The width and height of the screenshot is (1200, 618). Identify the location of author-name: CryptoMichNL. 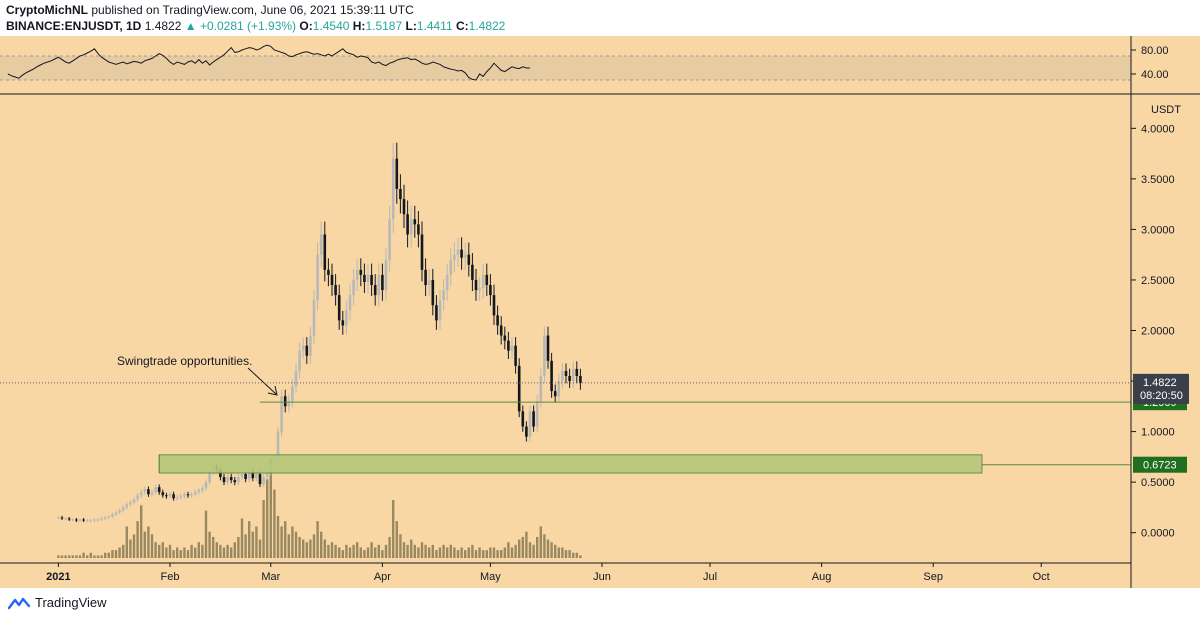
(47, 10).